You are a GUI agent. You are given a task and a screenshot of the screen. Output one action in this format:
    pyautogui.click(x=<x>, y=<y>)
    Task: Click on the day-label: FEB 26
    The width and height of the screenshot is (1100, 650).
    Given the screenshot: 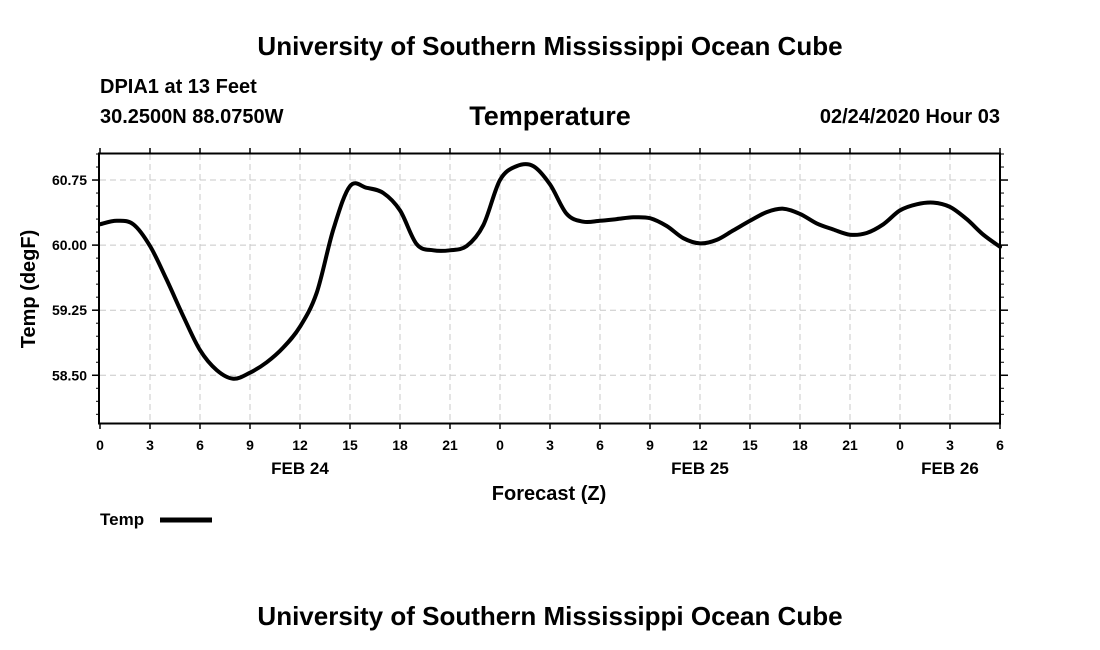 What is the action you would take?
    pyautogui.click(x=950, y=468)
    